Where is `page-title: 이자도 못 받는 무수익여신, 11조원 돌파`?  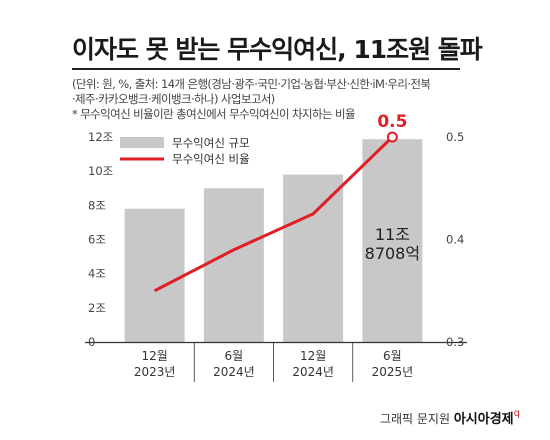
page-title: 이자도 못 받는 무수익여신, 11조원 돌파 is located at coordinates (277, 49).